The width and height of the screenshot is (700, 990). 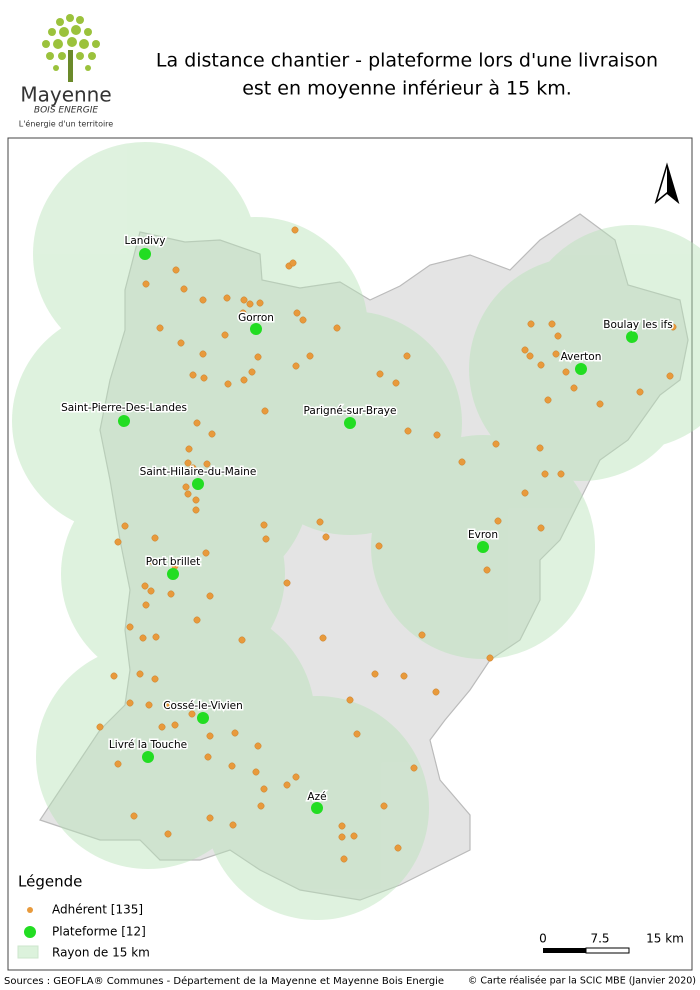 I want to click on logo-name: Mayenne, so click(x=65, y=95).